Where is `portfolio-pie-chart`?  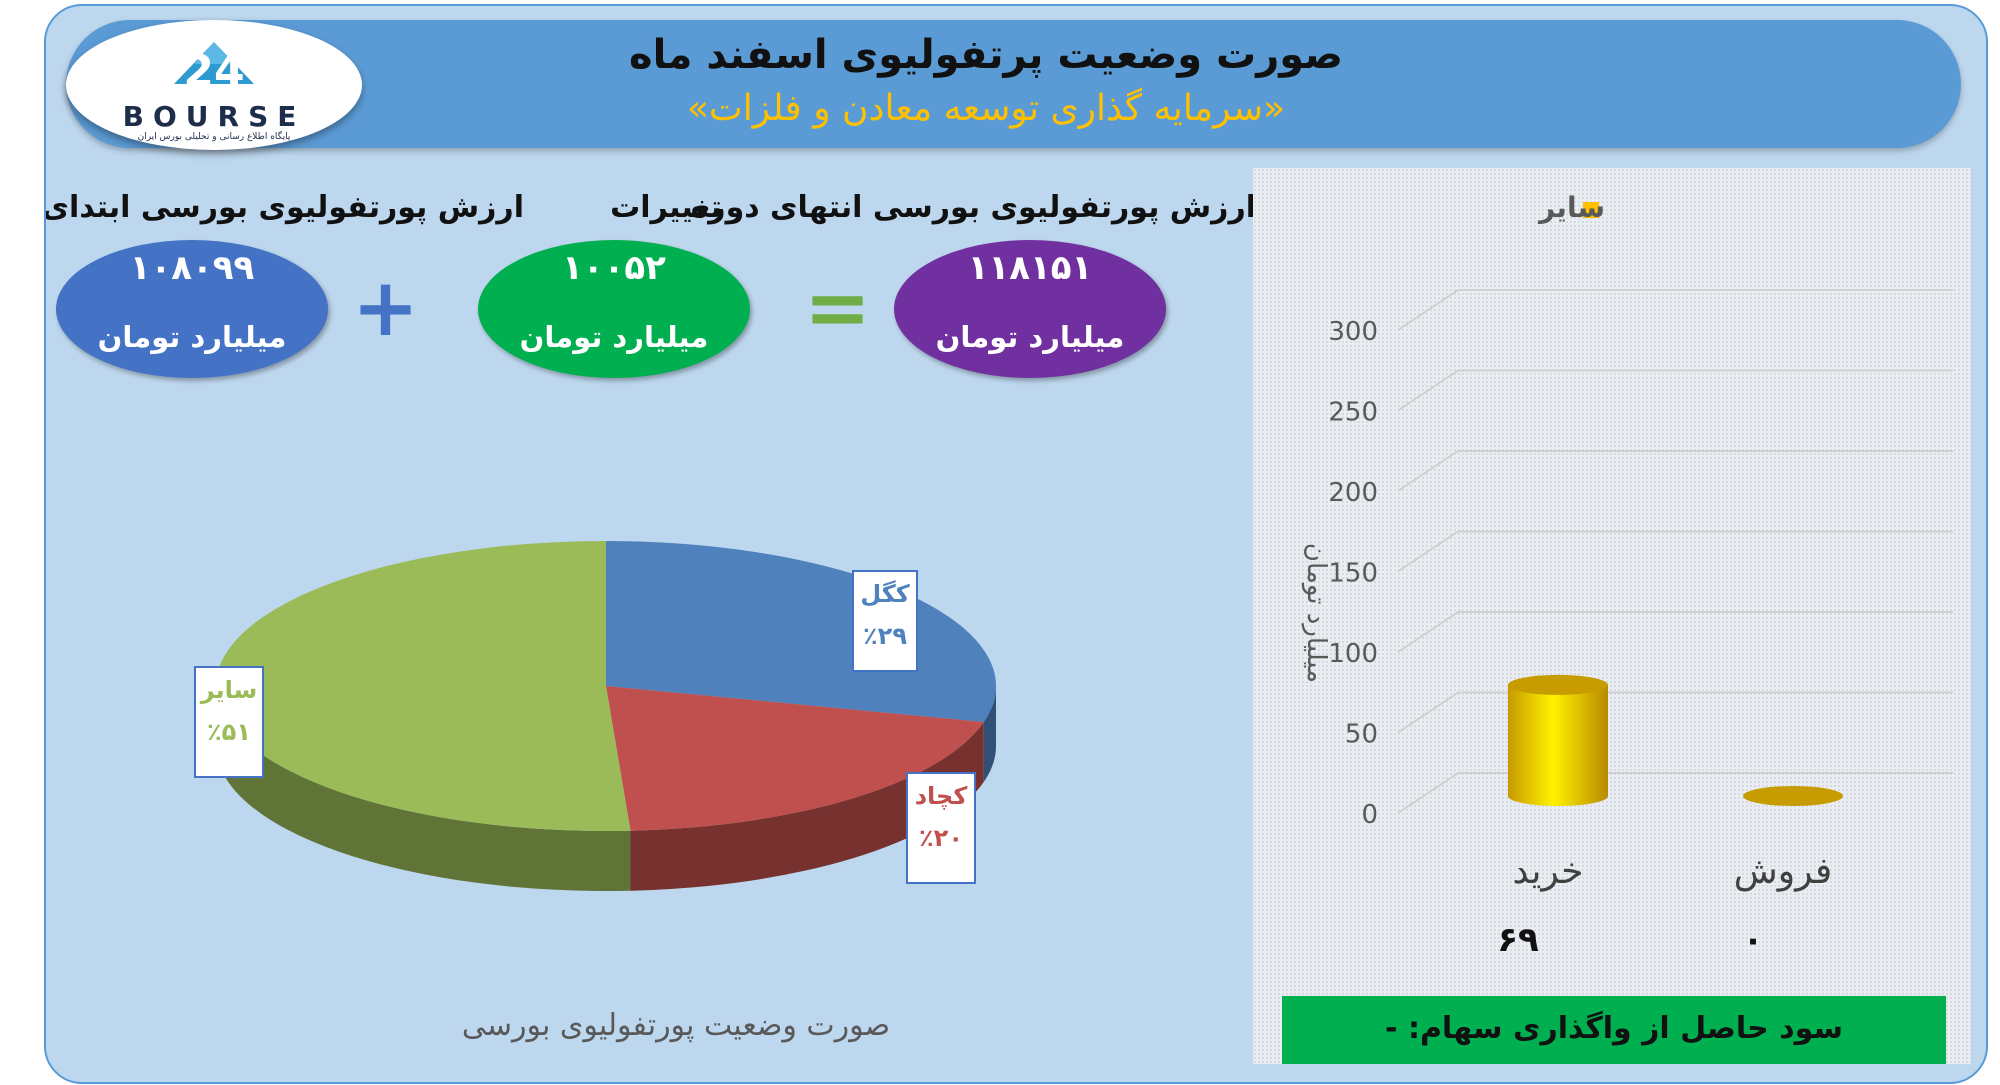 portfolio-pie-chart is located at coordinates (605, 716).